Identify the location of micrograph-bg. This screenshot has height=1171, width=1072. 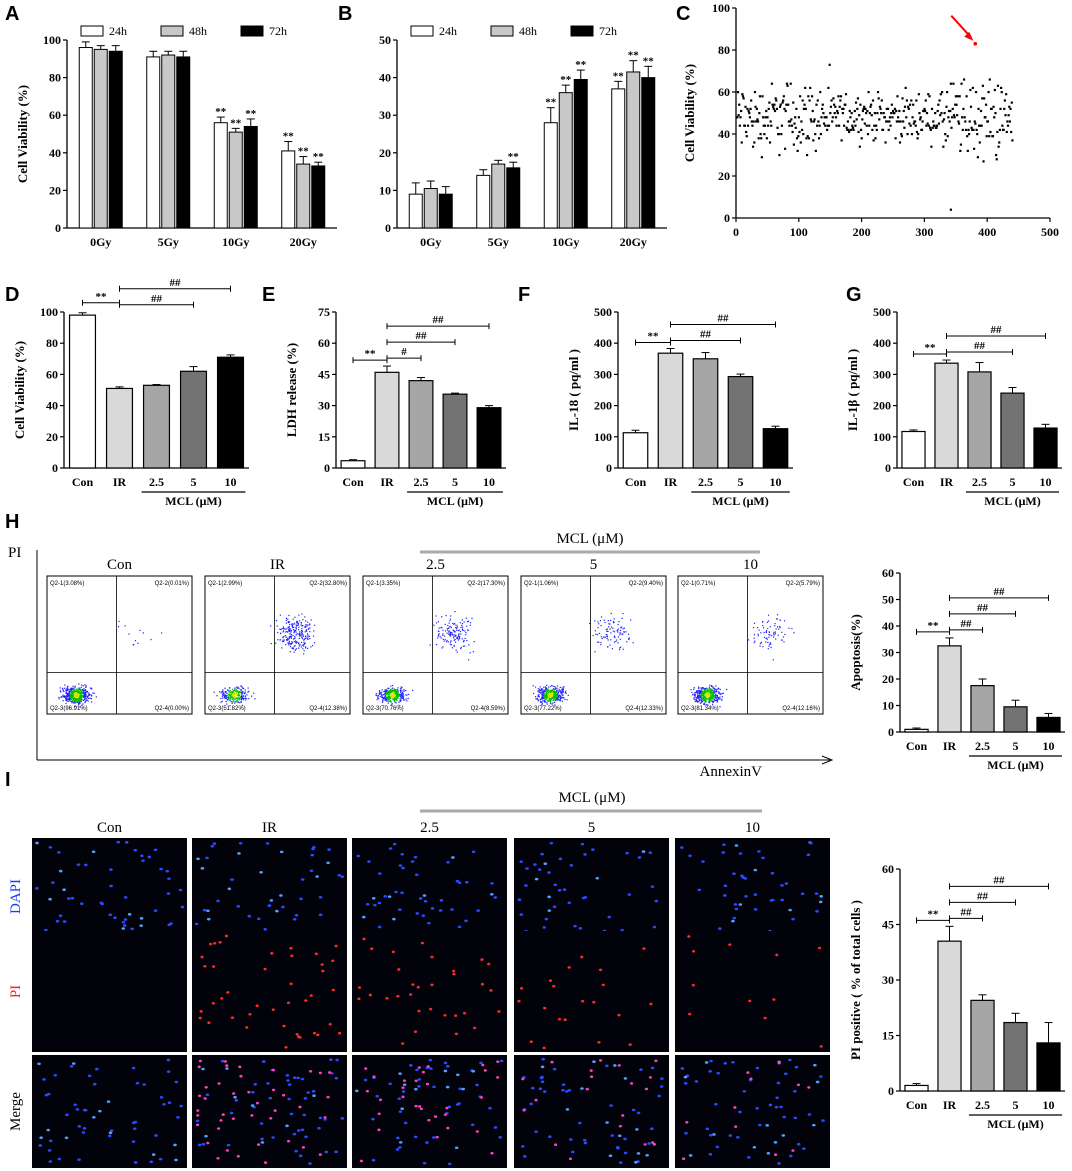
(591, 1111).